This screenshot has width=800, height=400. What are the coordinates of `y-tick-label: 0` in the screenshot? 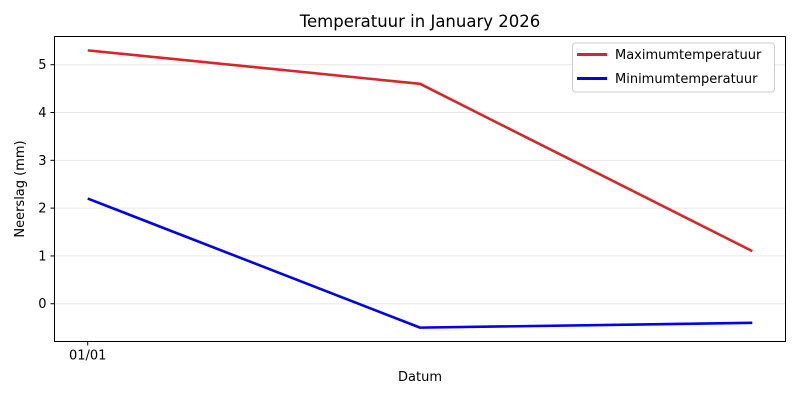 It's located at (42, 304).